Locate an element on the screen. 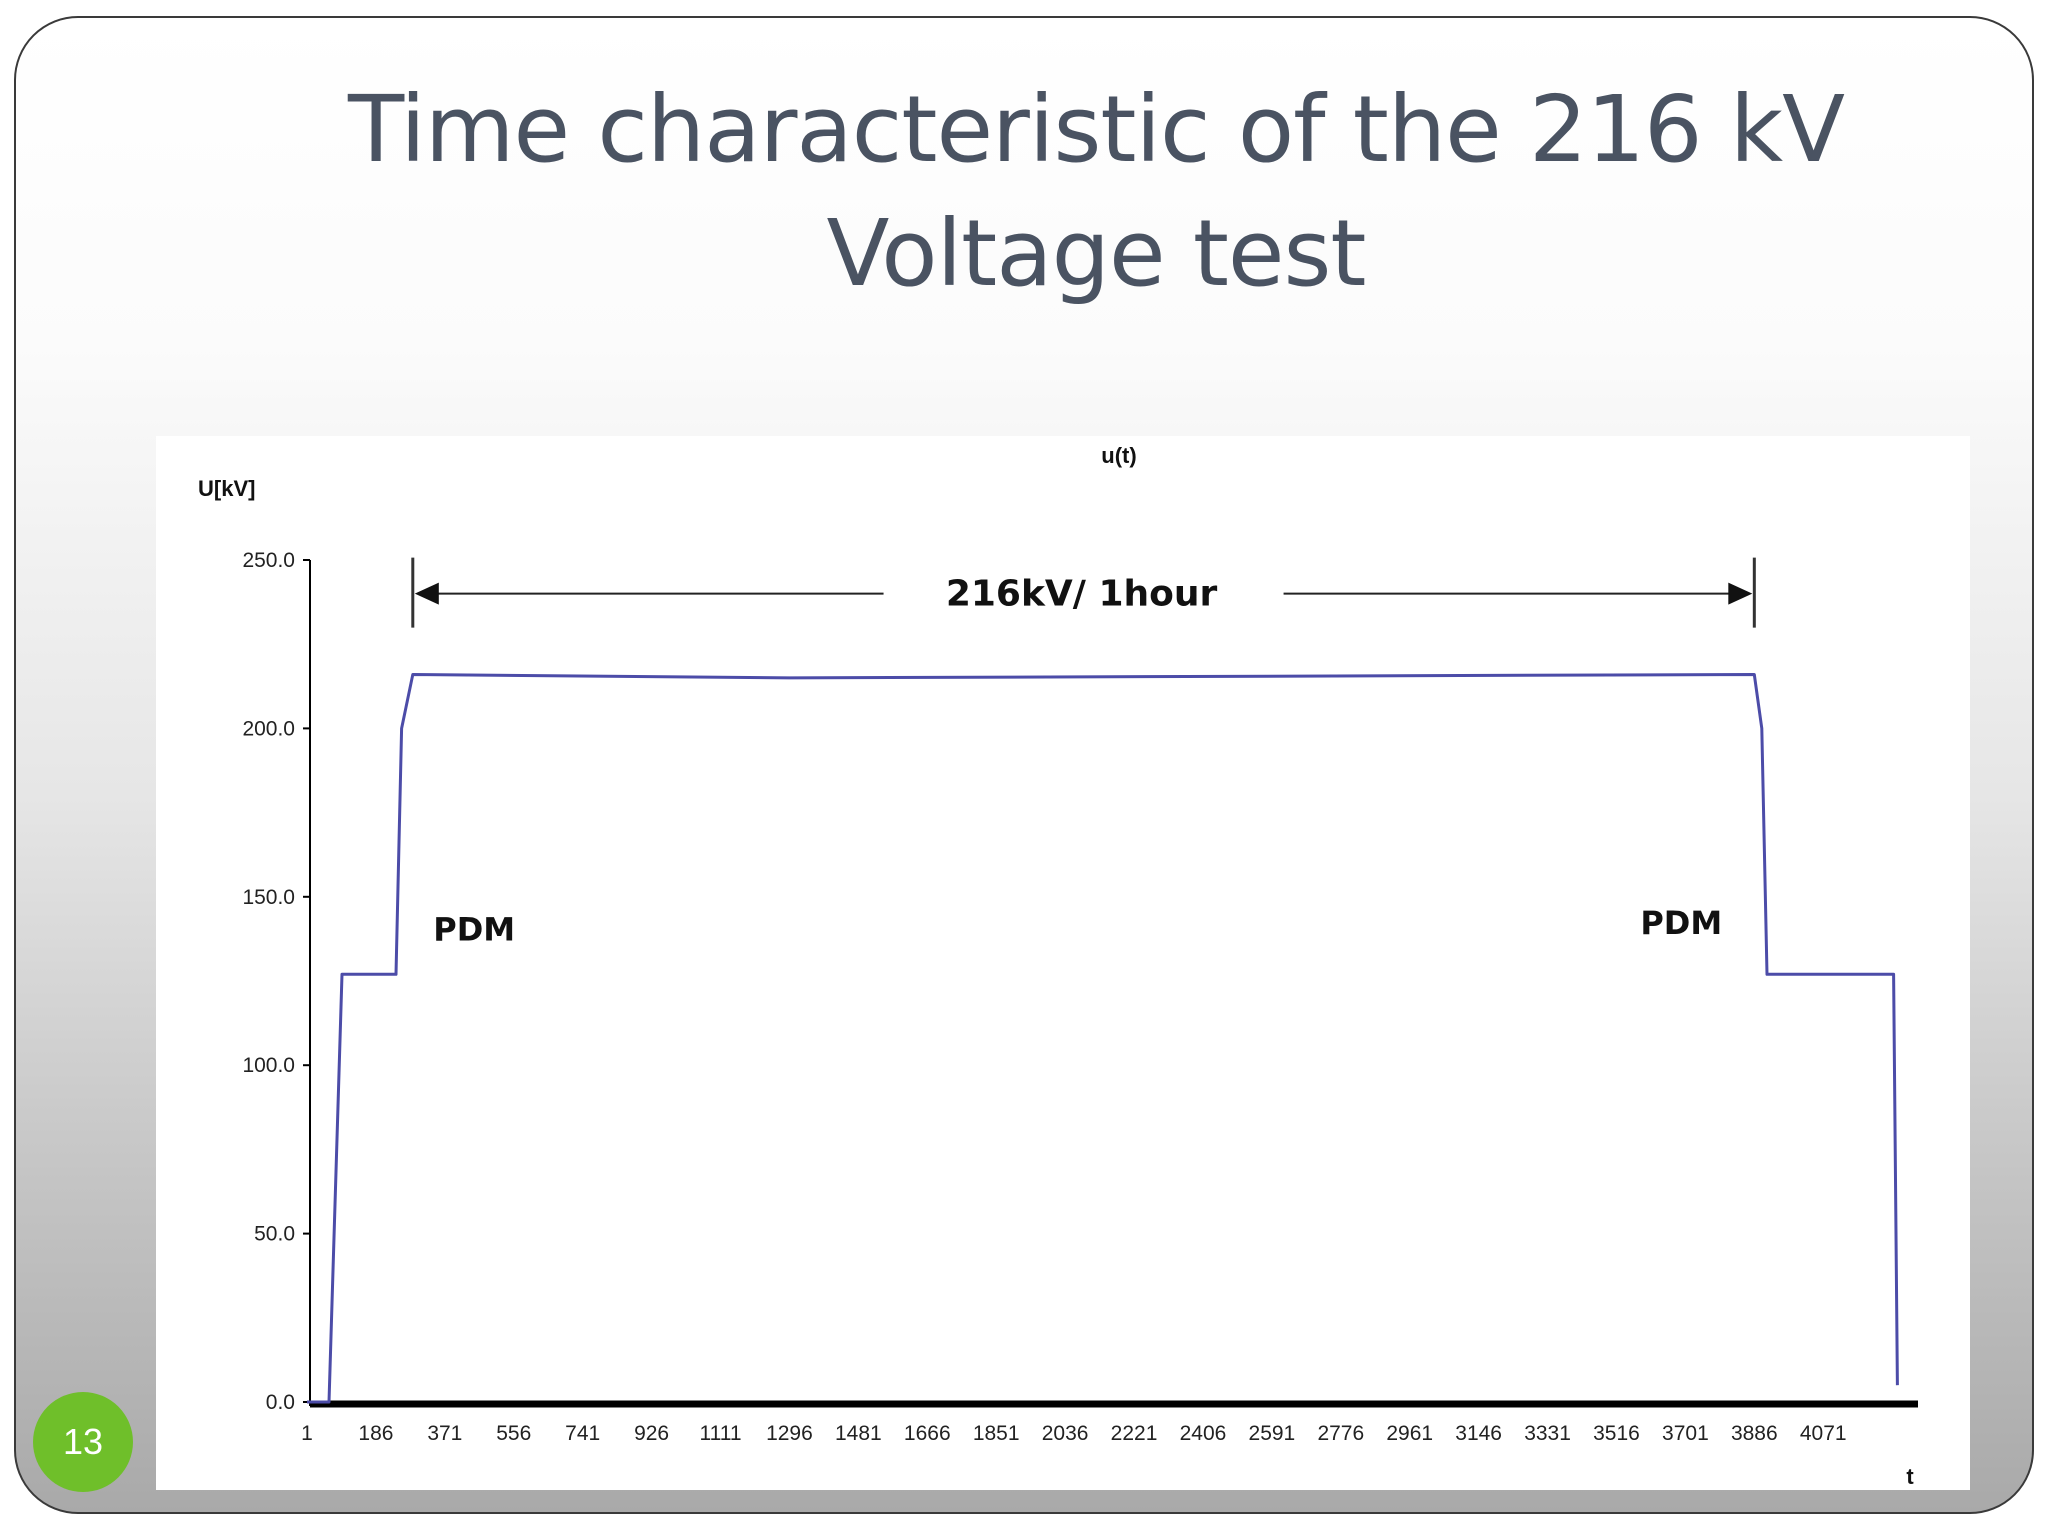 The height and width of the screenshot is (1536, 2048). y-axis-title: U[kV] is located at coordinates (226, 488).